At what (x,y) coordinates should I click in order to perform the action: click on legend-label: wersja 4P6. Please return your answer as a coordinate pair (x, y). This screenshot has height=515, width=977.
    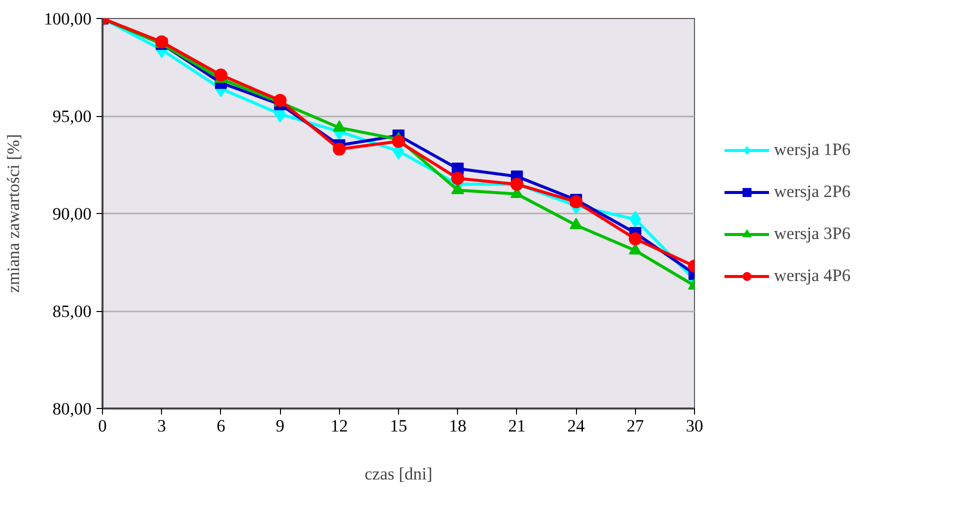
    Looking at the image, I should click on (812, 276).